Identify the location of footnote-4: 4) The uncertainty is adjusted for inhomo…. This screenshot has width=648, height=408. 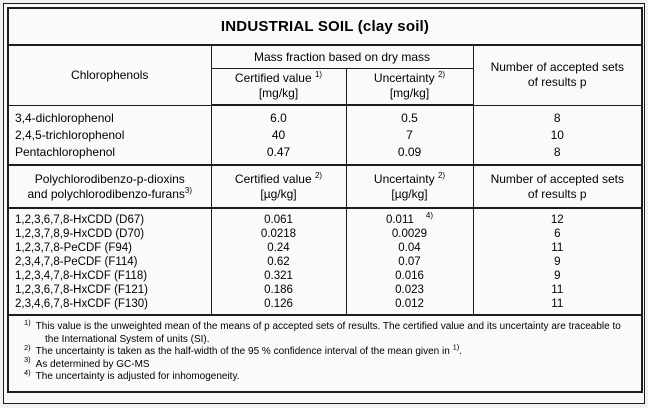
(132, 374).